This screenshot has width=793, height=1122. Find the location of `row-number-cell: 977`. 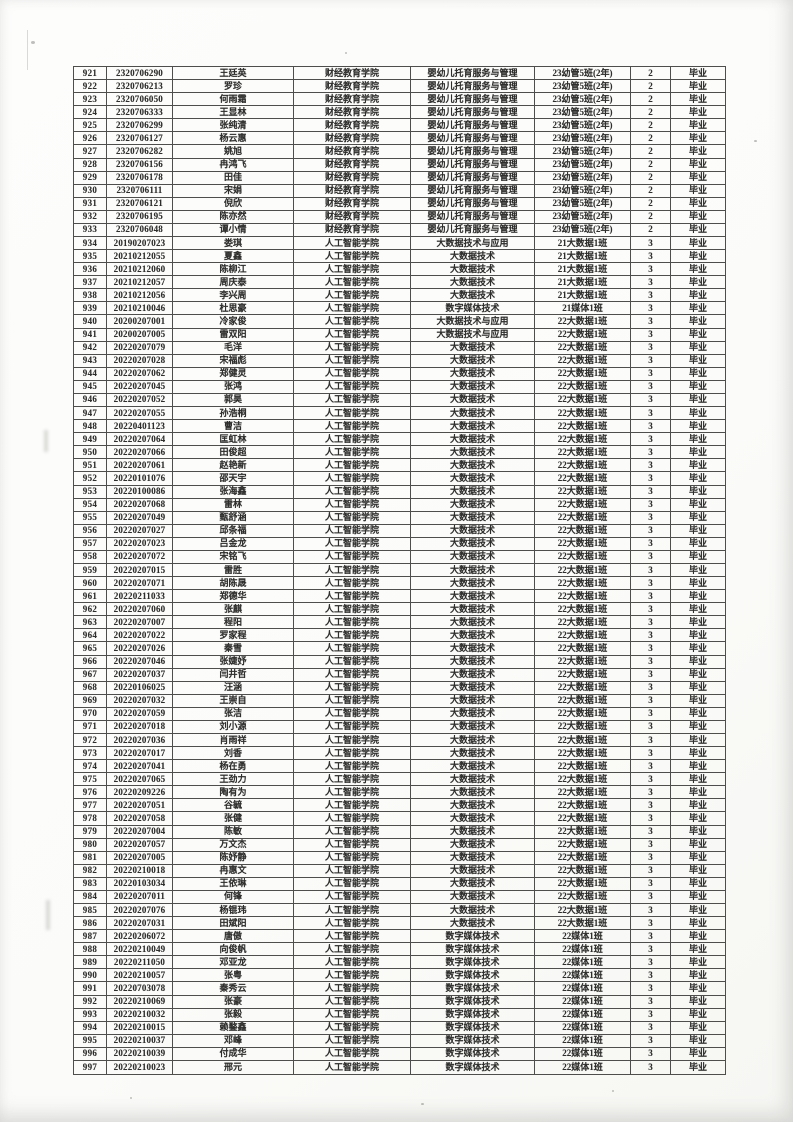

row-number-cell: 977 is located at coordinates (90, 805).